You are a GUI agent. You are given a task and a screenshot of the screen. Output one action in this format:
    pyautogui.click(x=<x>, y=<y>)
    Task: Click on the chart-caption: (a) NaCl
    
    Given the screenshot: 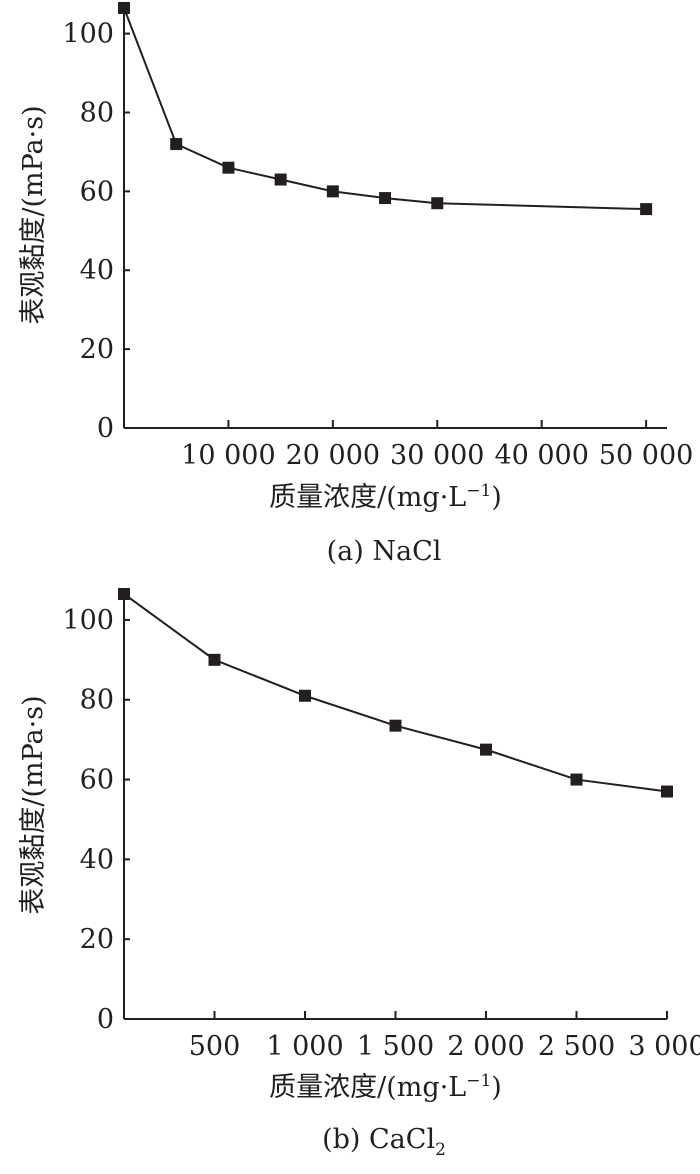 What is the action you would take?
    pyautogui.click(x=384, y=551)
    